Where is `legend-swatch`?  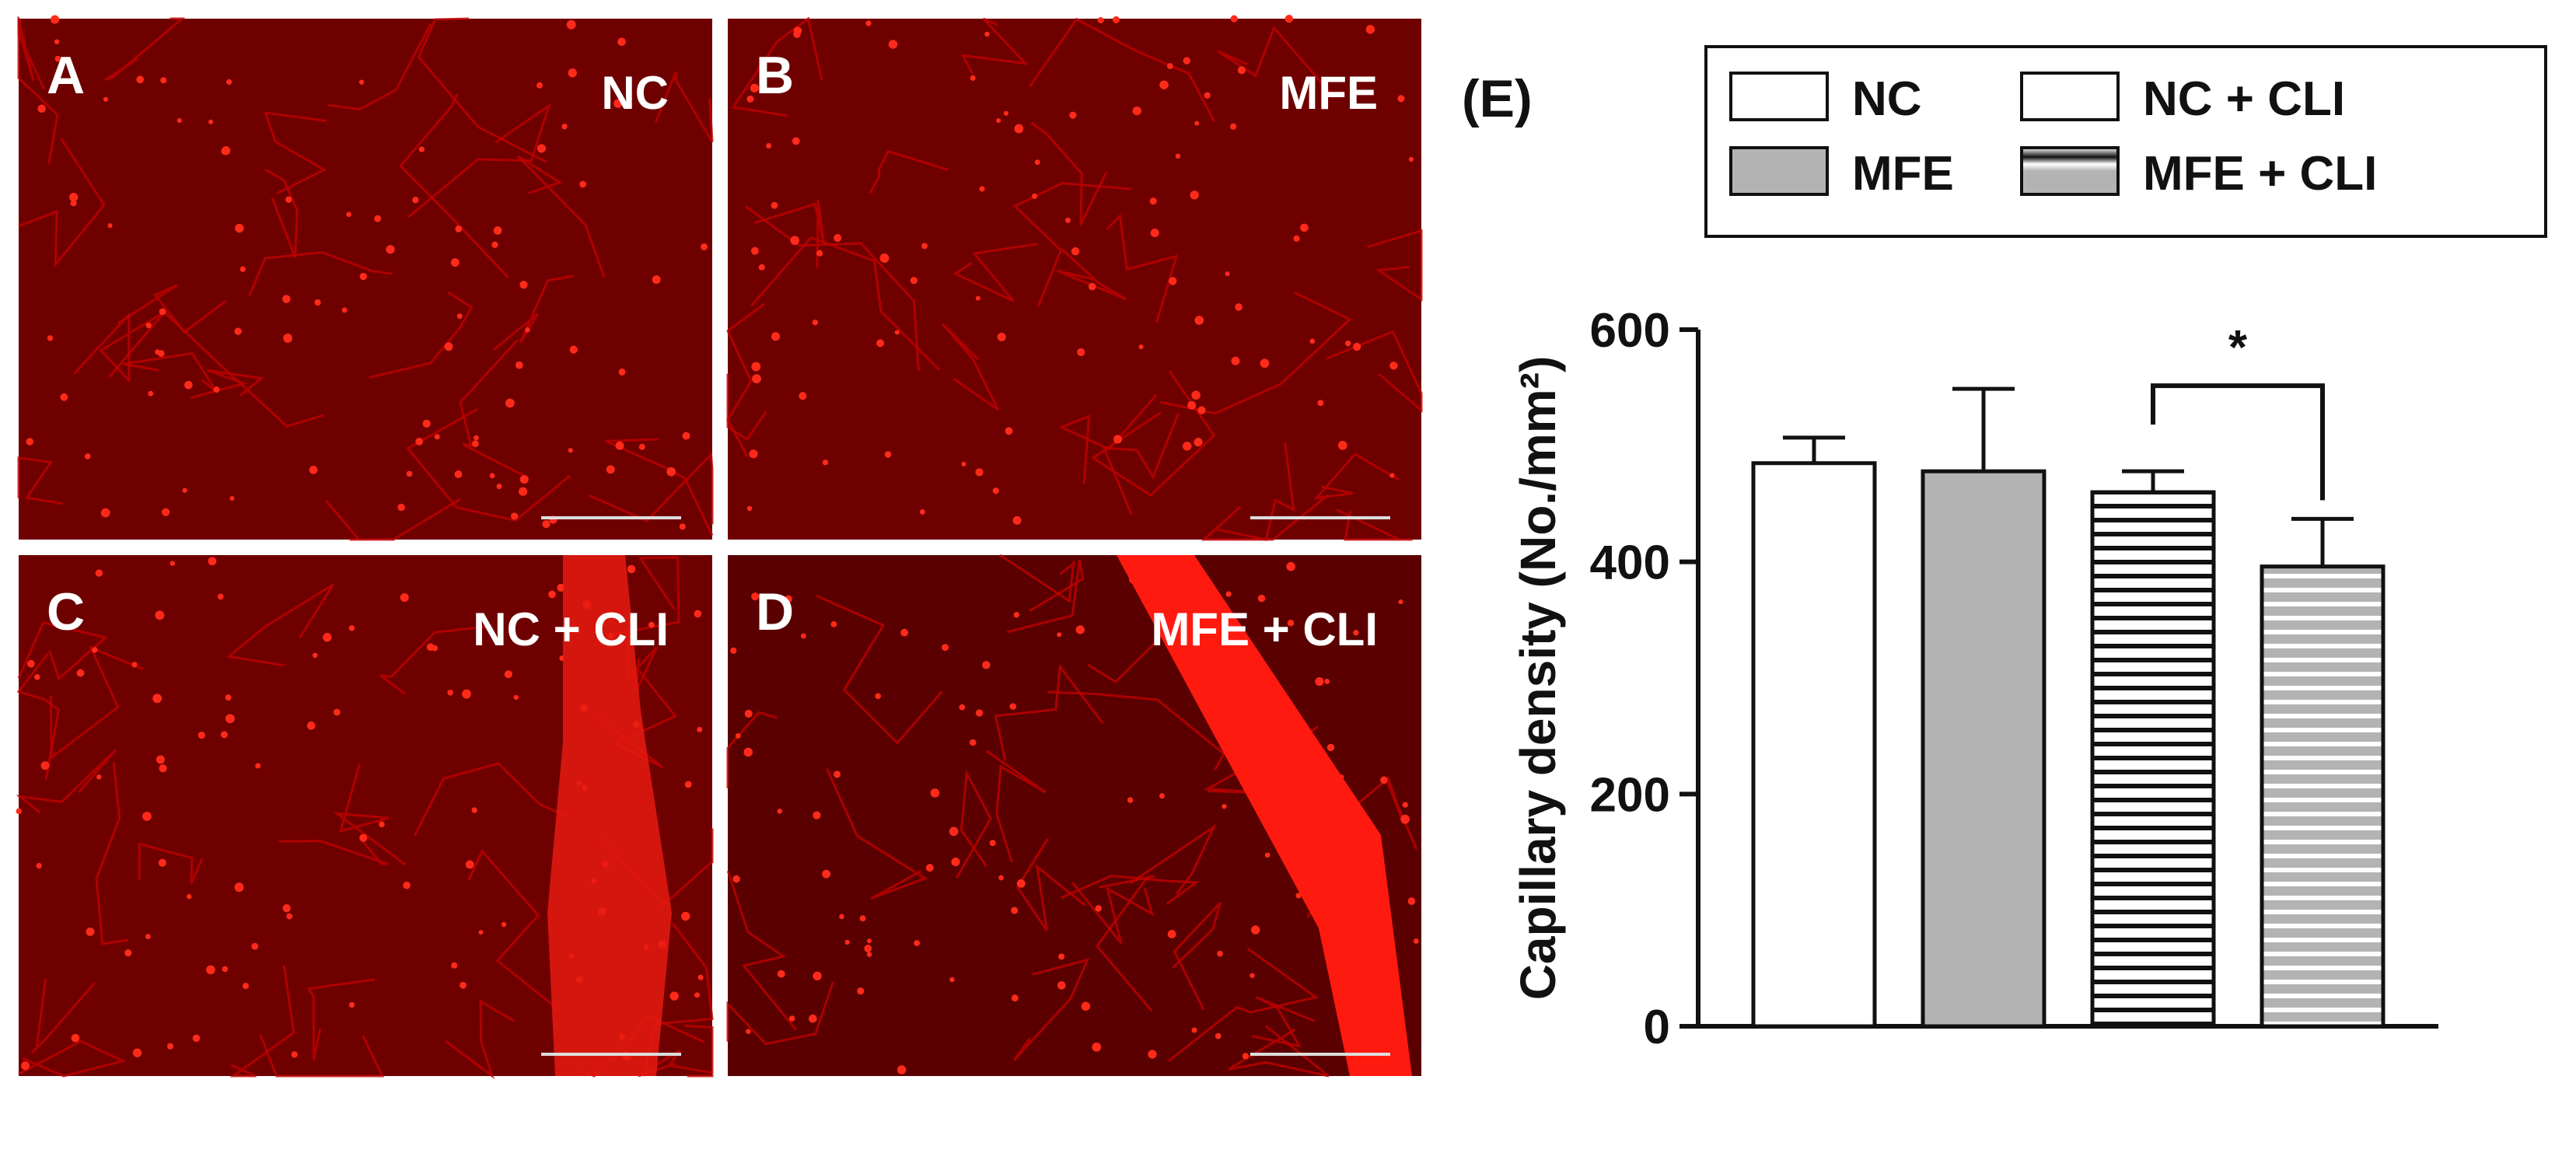 legend-swatch is located at coordinates (2070, 96).